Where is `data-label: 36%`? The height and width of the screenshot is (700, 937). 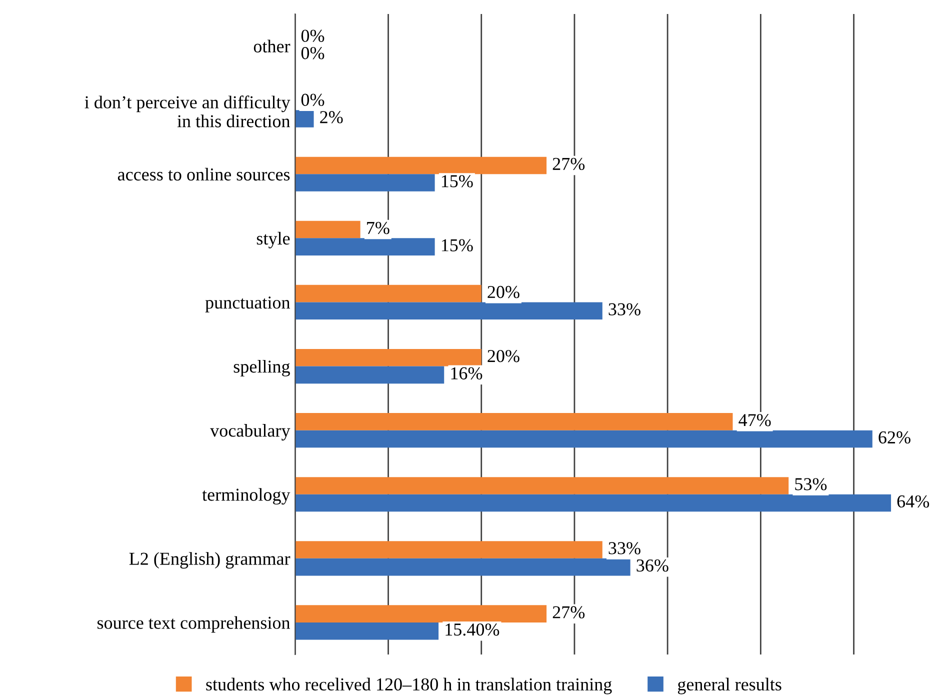 data-label: 36% is located at coordinates (652, 565).